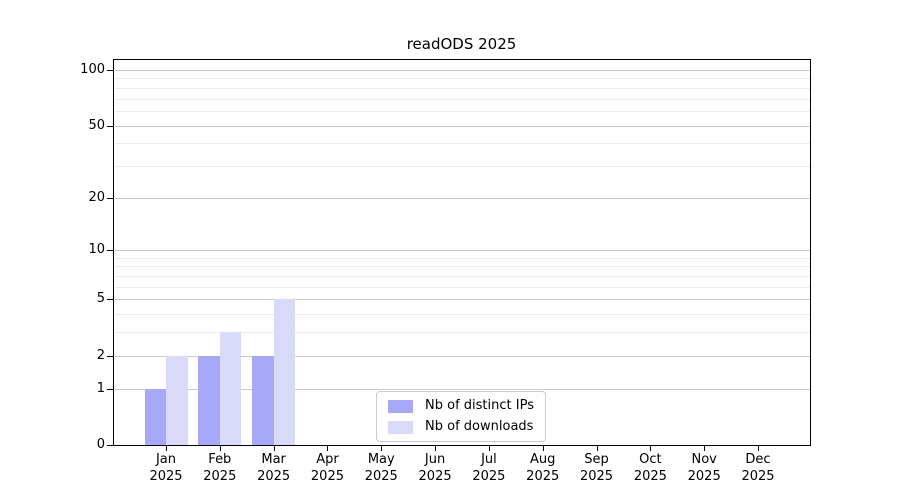 This screenshot has height=500, width=900. Describe the element at coordinates (220, 459) in the screenshot. I see `x-tick-month: Feb` at that location.